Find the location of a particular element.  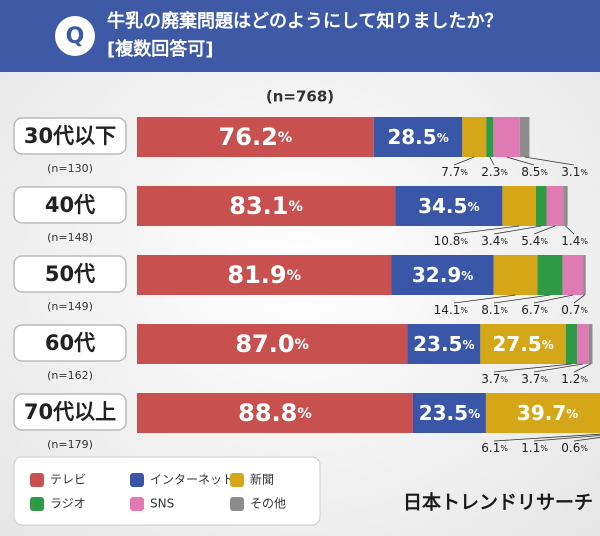

source-logo: 日本トレンドリサーチ is located at coordinates (498, 502).